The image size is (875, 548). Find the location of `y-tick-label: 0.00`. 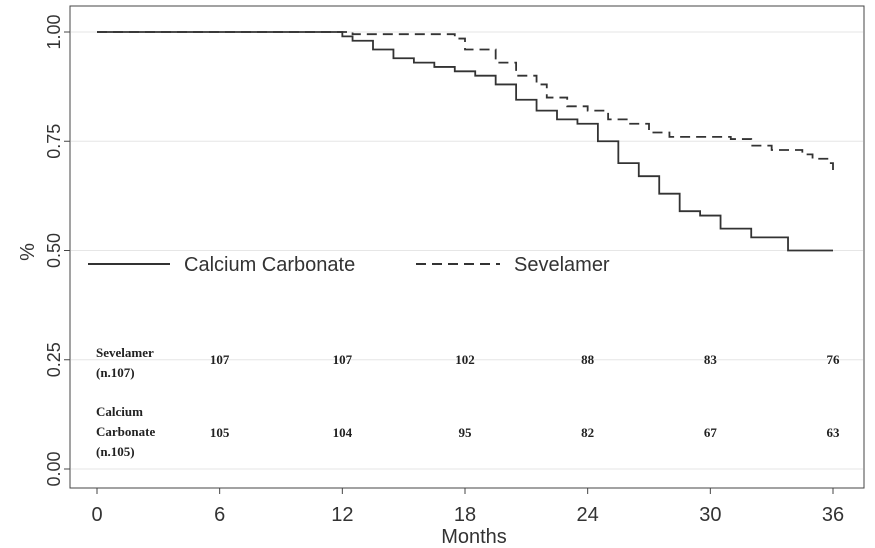

y-tick-label: 0.00 is located at coordinates (54, 468).